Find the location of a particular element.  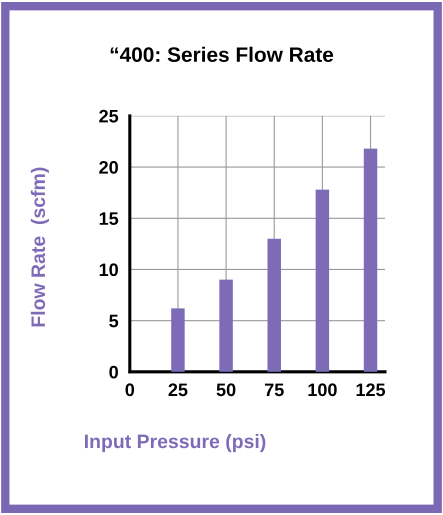

y-tick-label: 20 is located at coordinates (108, 167).